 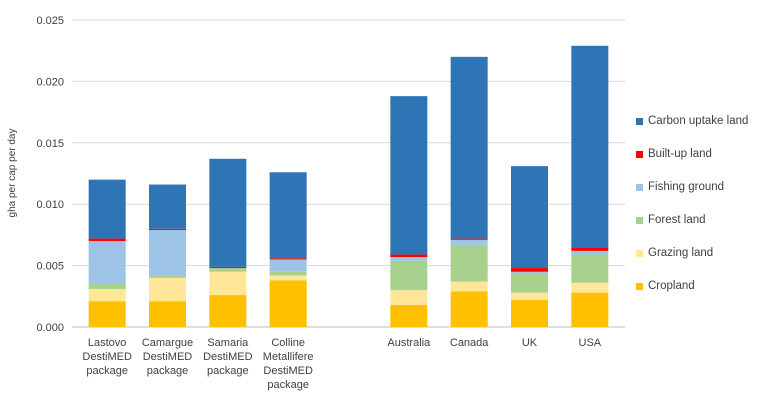 What do you see at coordinates (469, 343) in the screenshot?
I see `x-tick-label: Canada` at bounding box center [469, 343].